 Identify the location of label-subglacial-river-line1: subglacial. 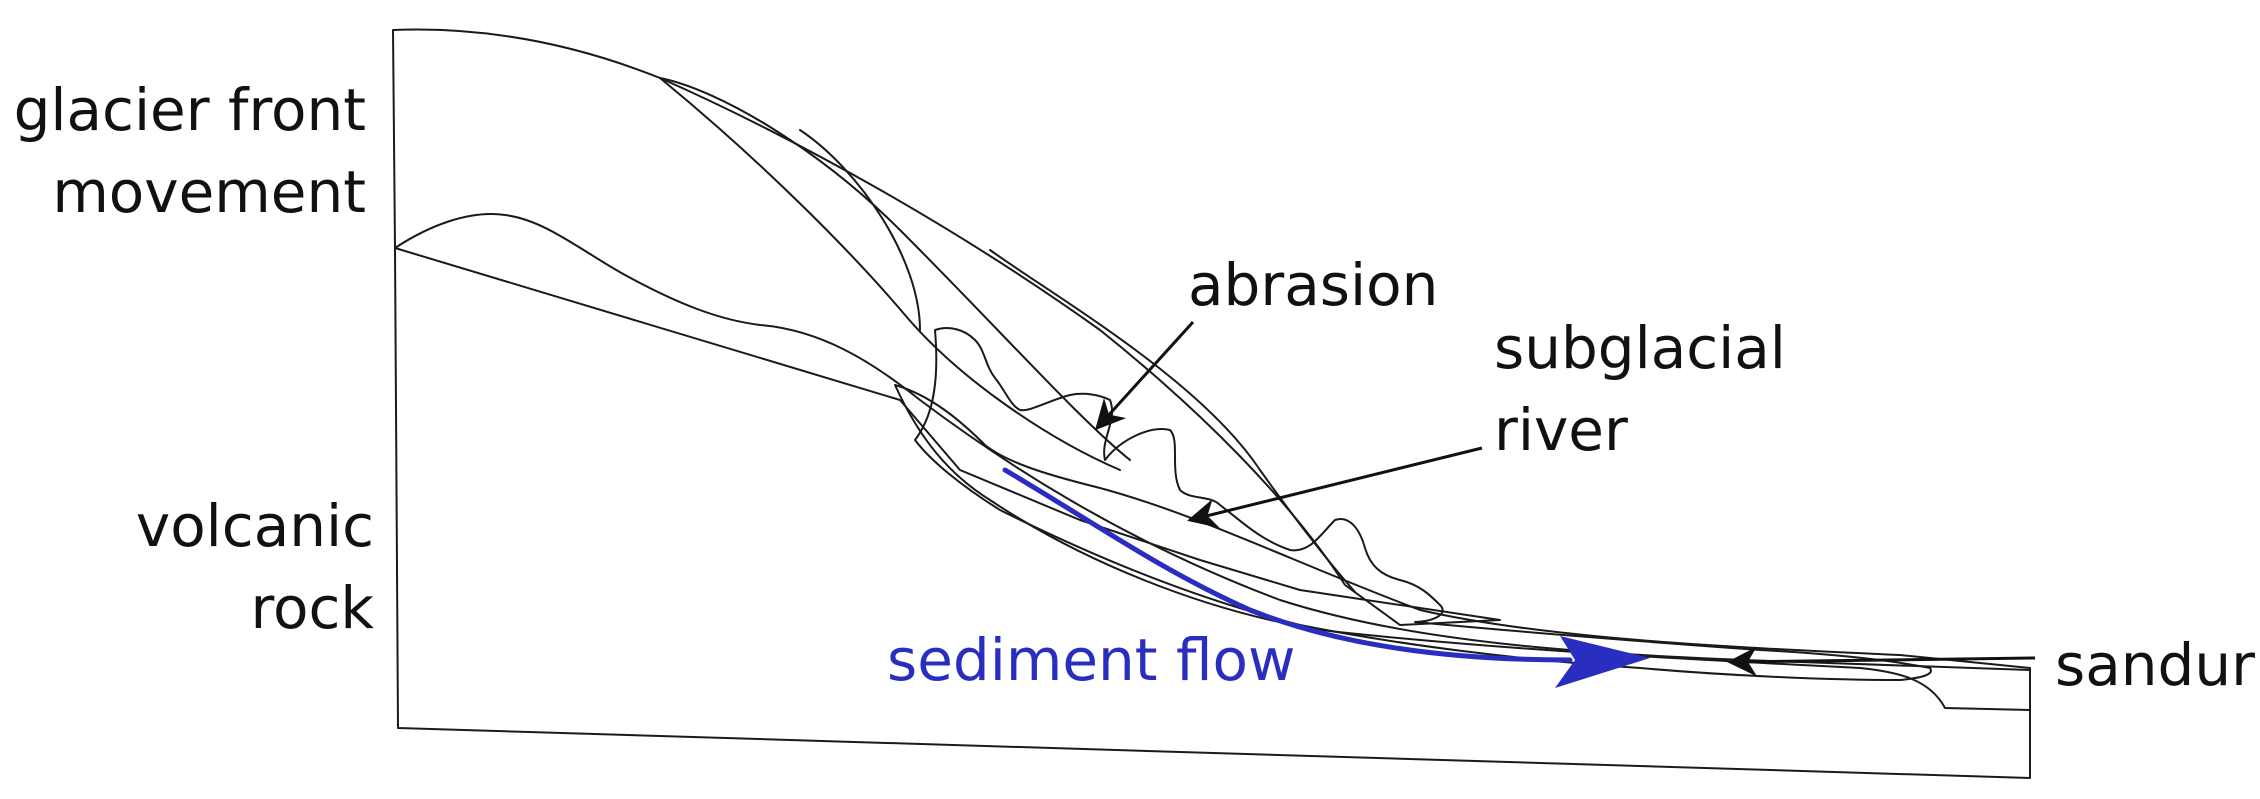
(1640, 348).